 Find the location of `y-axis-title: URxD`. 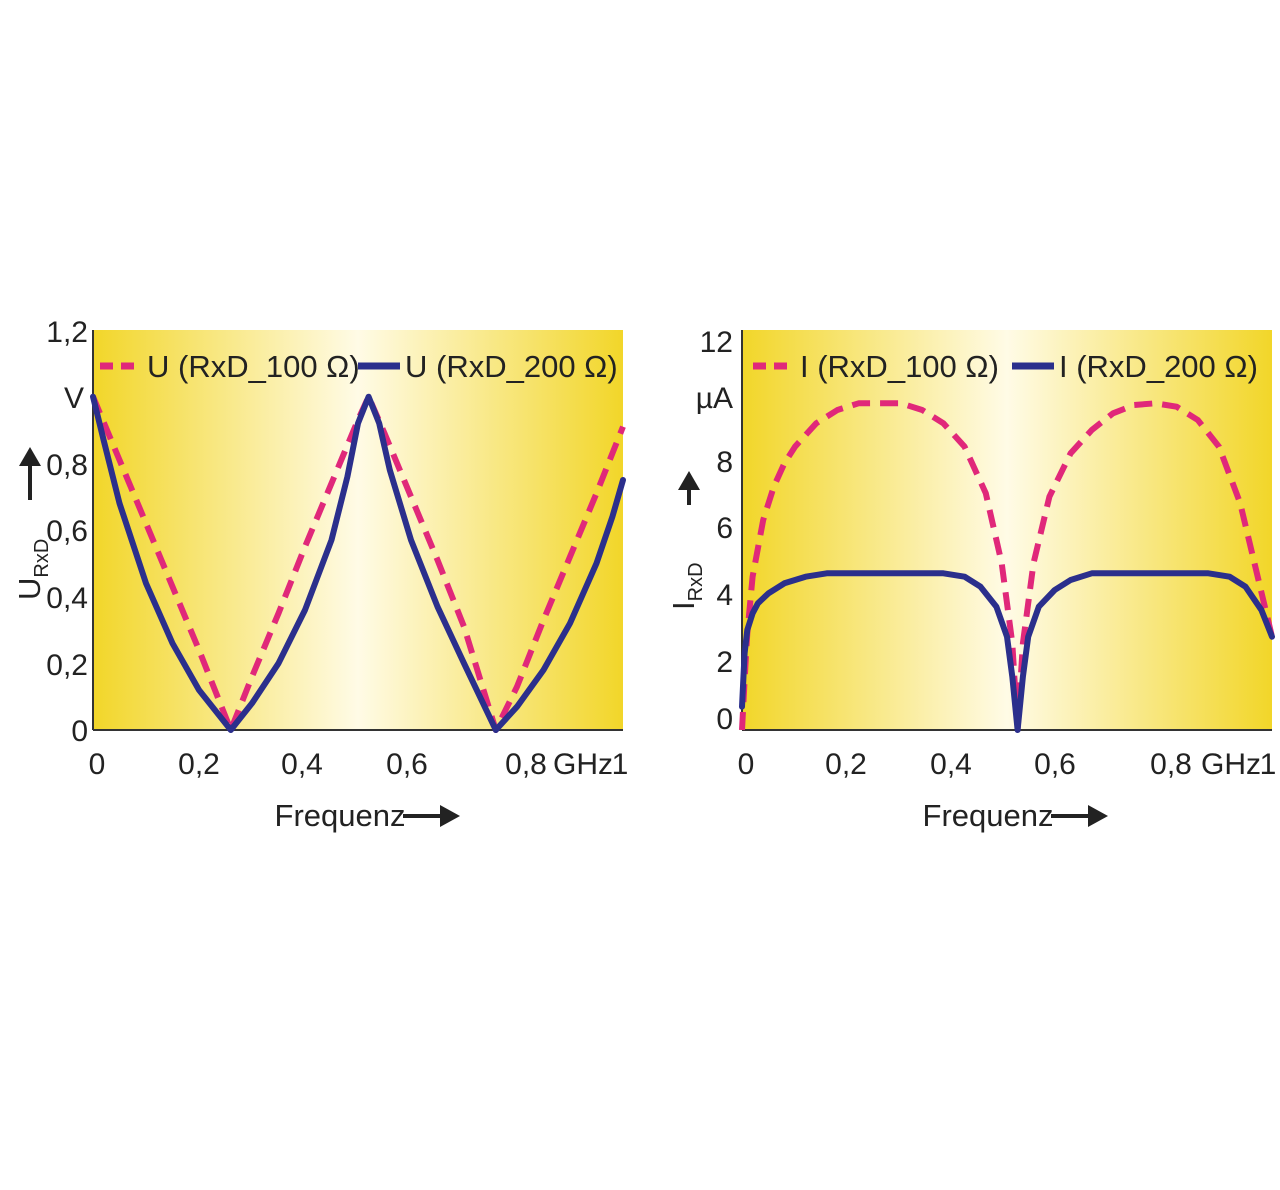

y-axis-title: URxD is located at coordinates (32, 569).